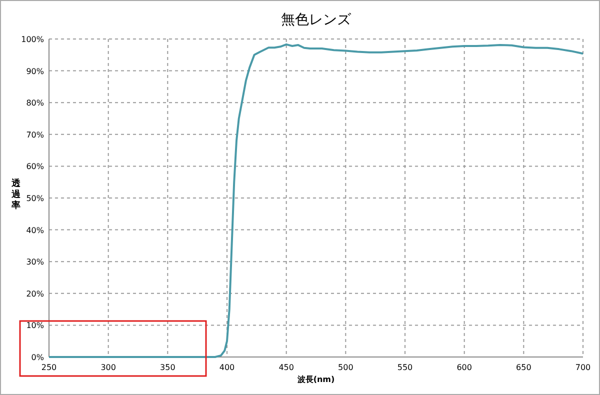 This screenshot has height=395, width=600. I want to click on x-tick-label: 500, so click(346, 367).